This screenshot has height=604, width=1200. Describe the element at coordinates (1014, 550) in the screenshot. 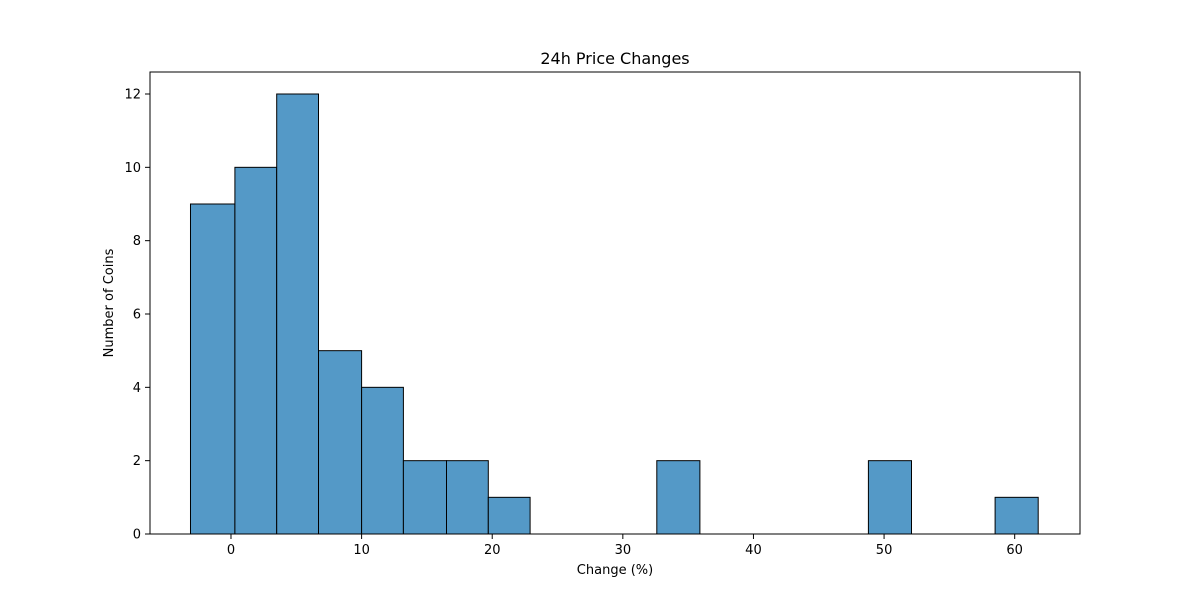

I see `x-tick-label: 60` at that location.